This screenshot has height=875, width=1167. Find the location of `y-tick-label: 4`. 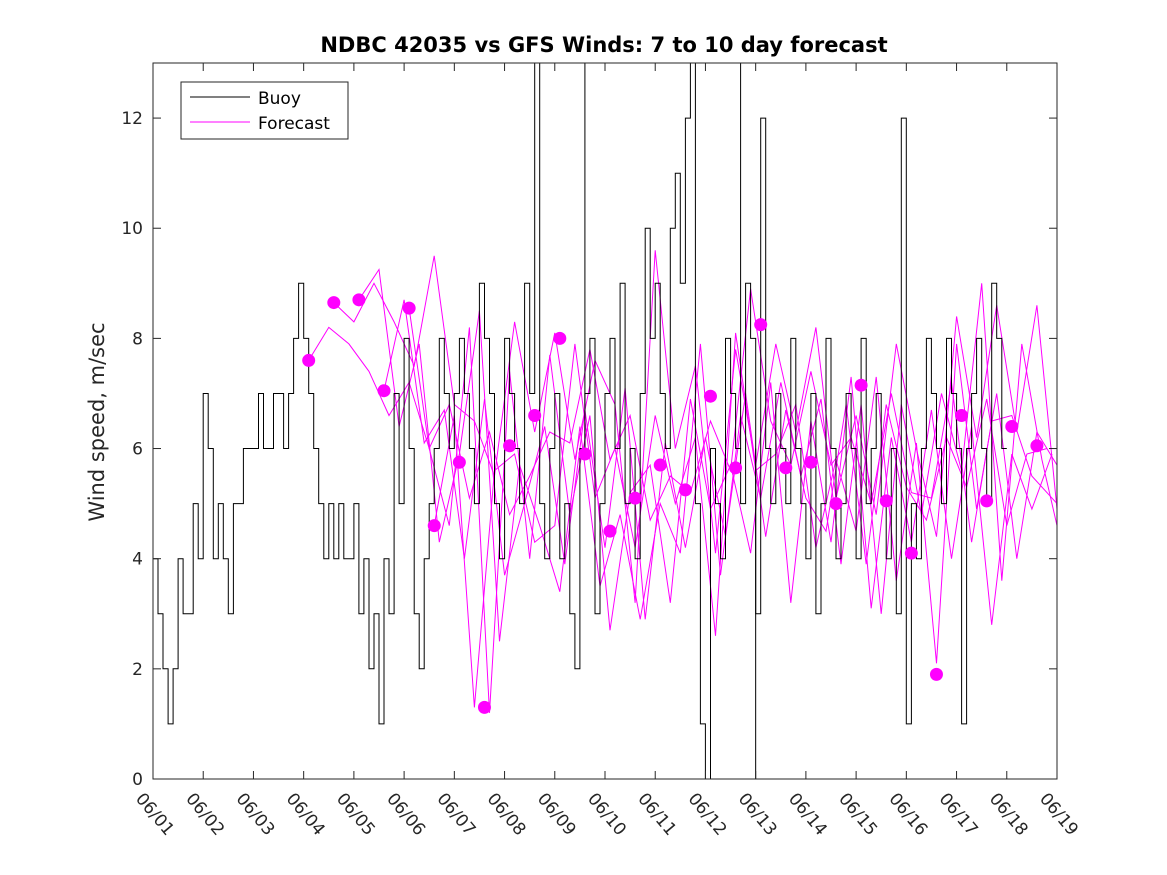

y-tick-label: 4 is located at coordinates (137, 560).